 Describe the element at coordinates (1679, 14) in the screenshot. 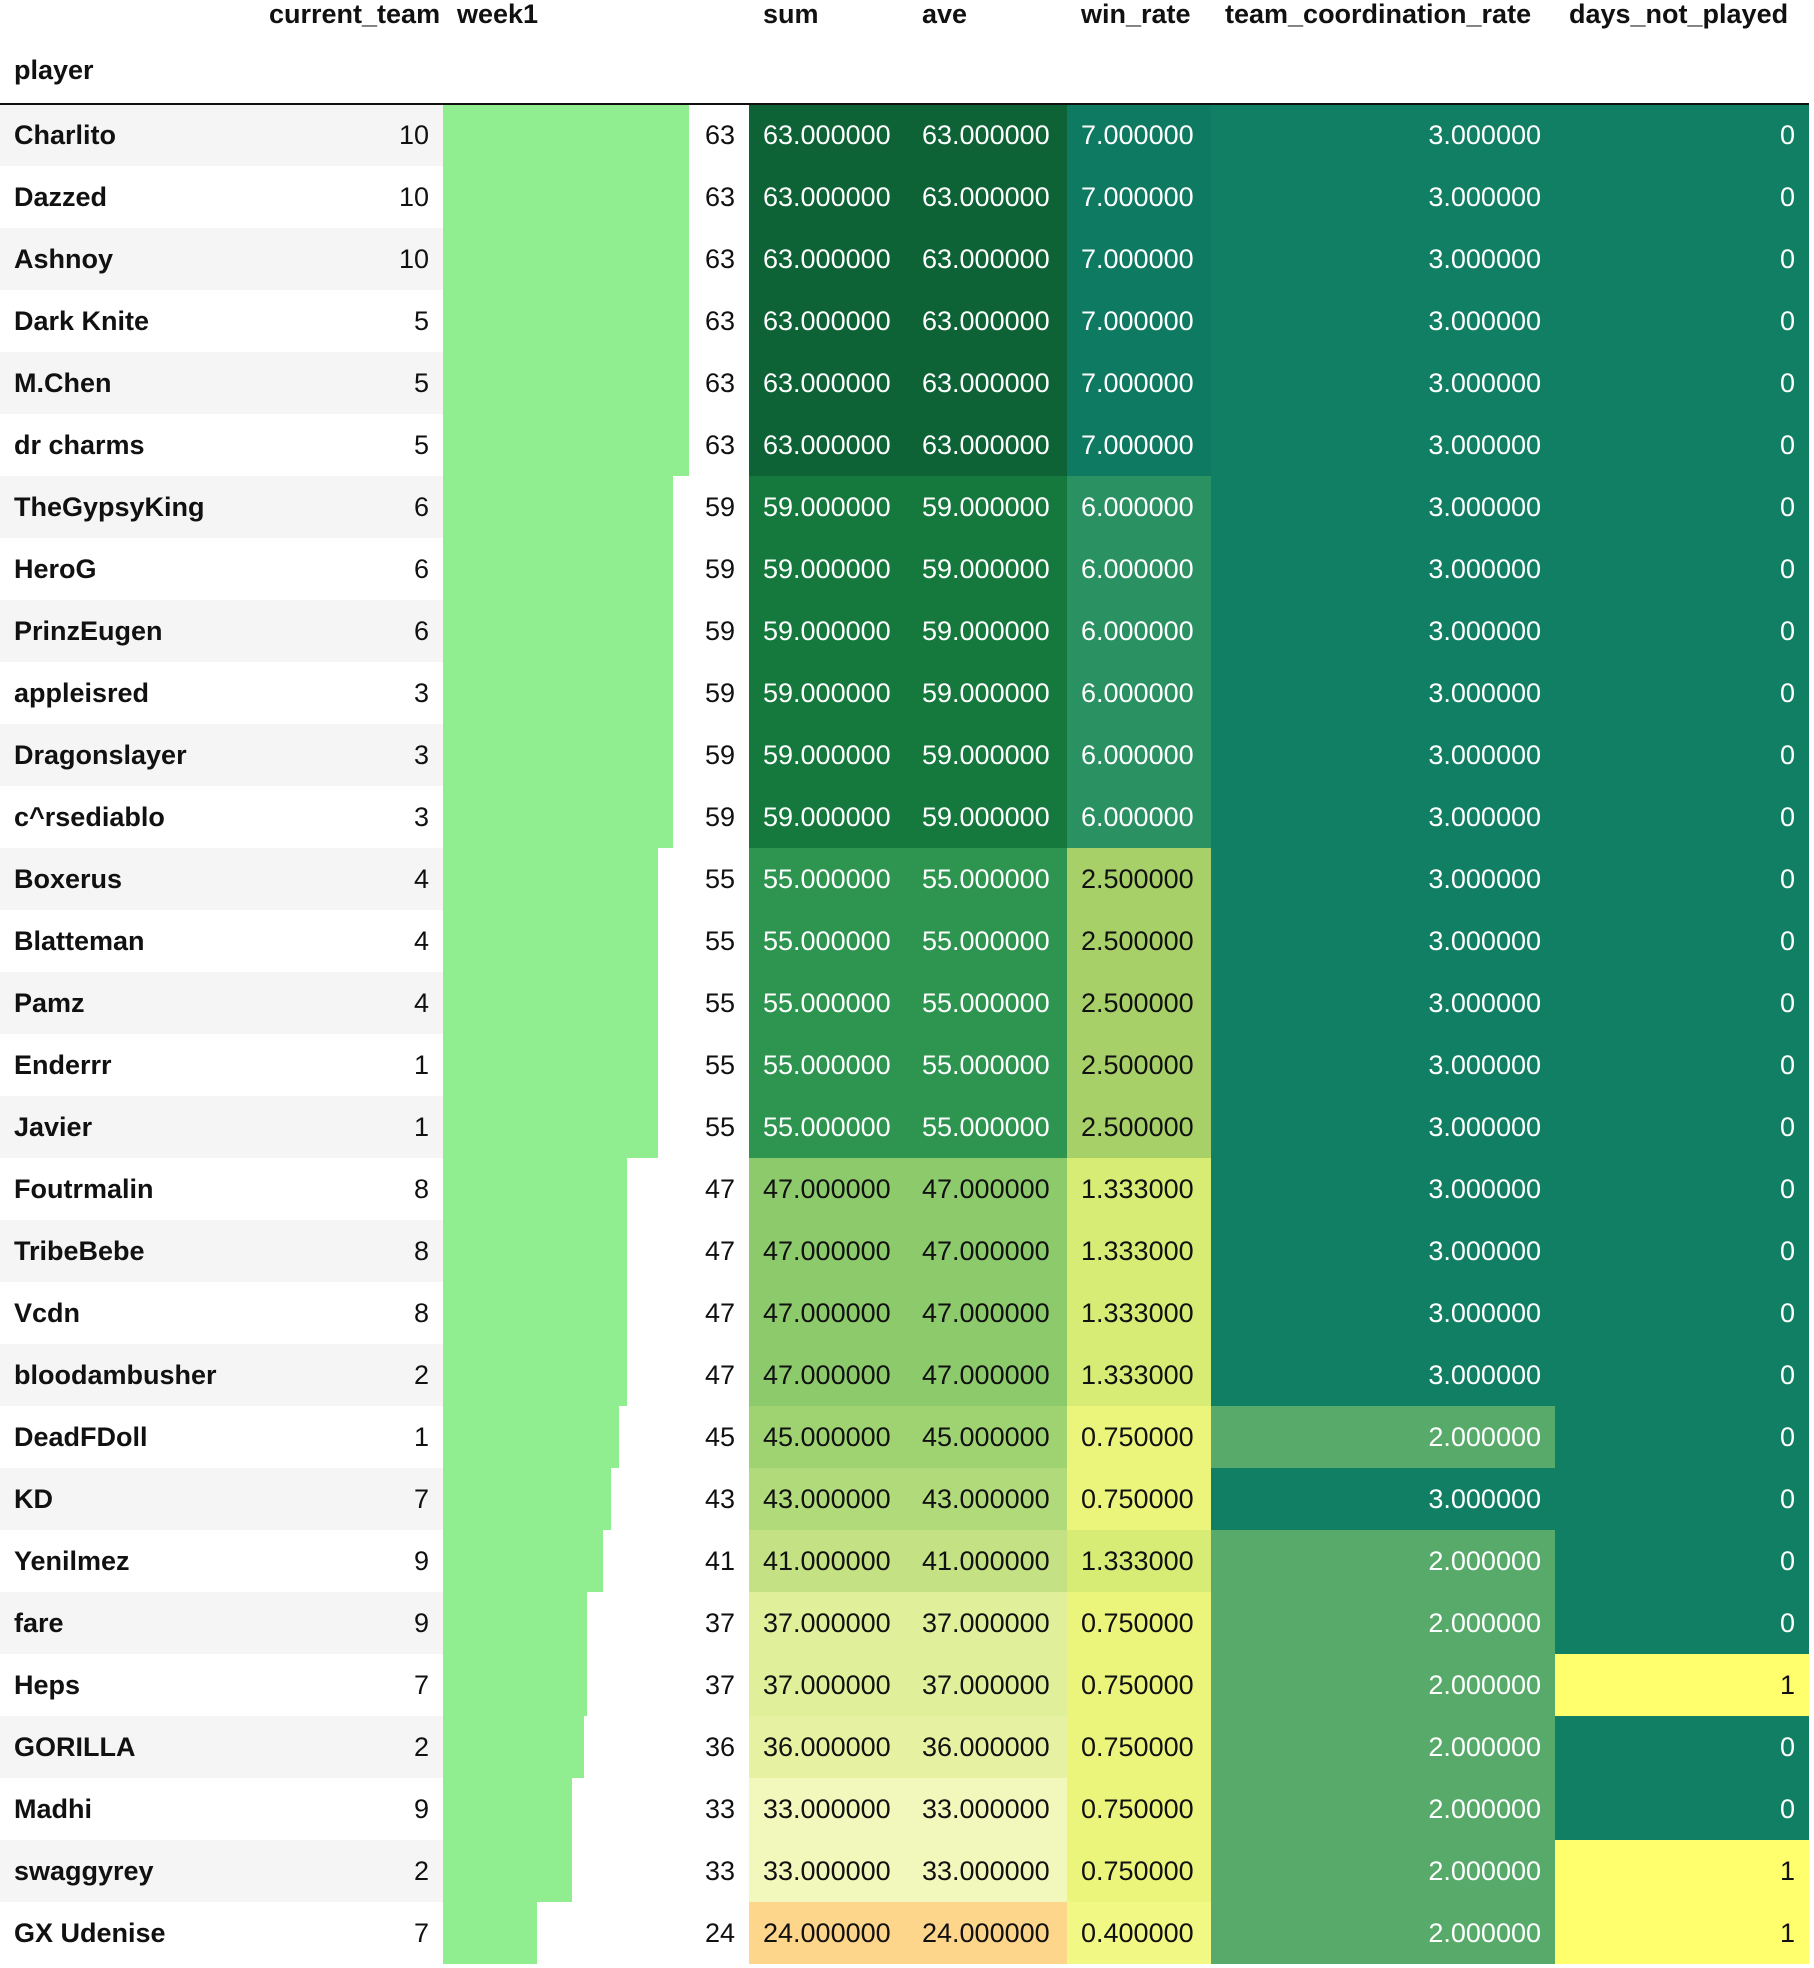

I see `header-days-not-played: days_not_played` at that location.